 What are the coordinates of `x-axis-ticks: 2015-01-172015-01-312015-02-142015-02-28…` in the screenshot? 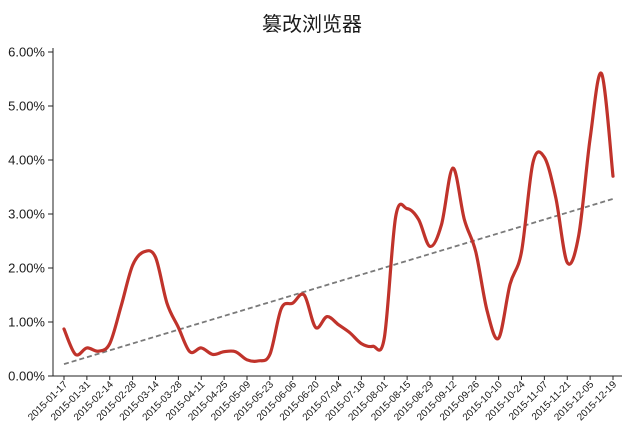 It's located at (322, 399).